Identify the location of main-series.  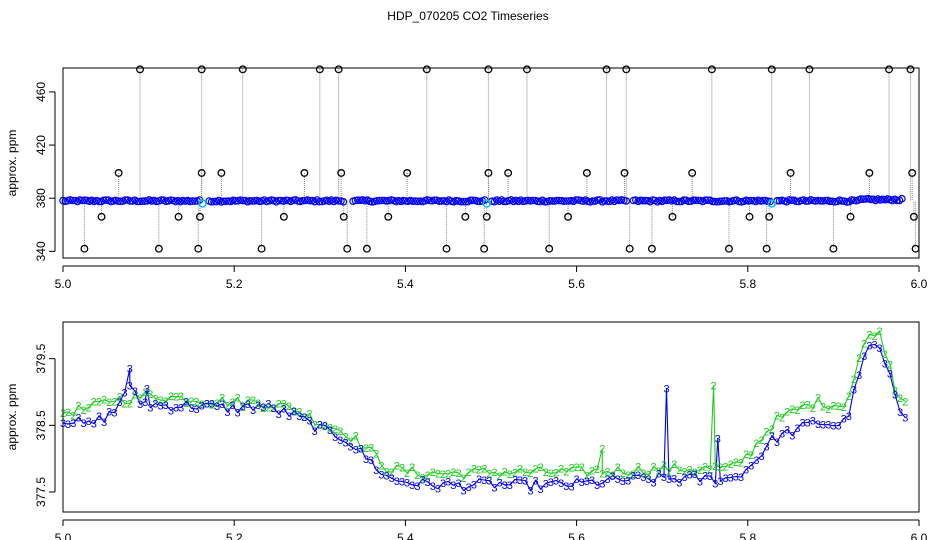
(482, 200).